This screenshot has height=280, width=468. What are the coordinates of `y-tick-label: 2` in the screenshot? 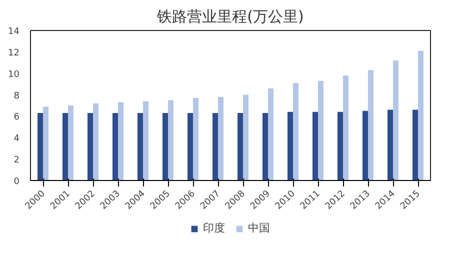 It's located at (17, 161).